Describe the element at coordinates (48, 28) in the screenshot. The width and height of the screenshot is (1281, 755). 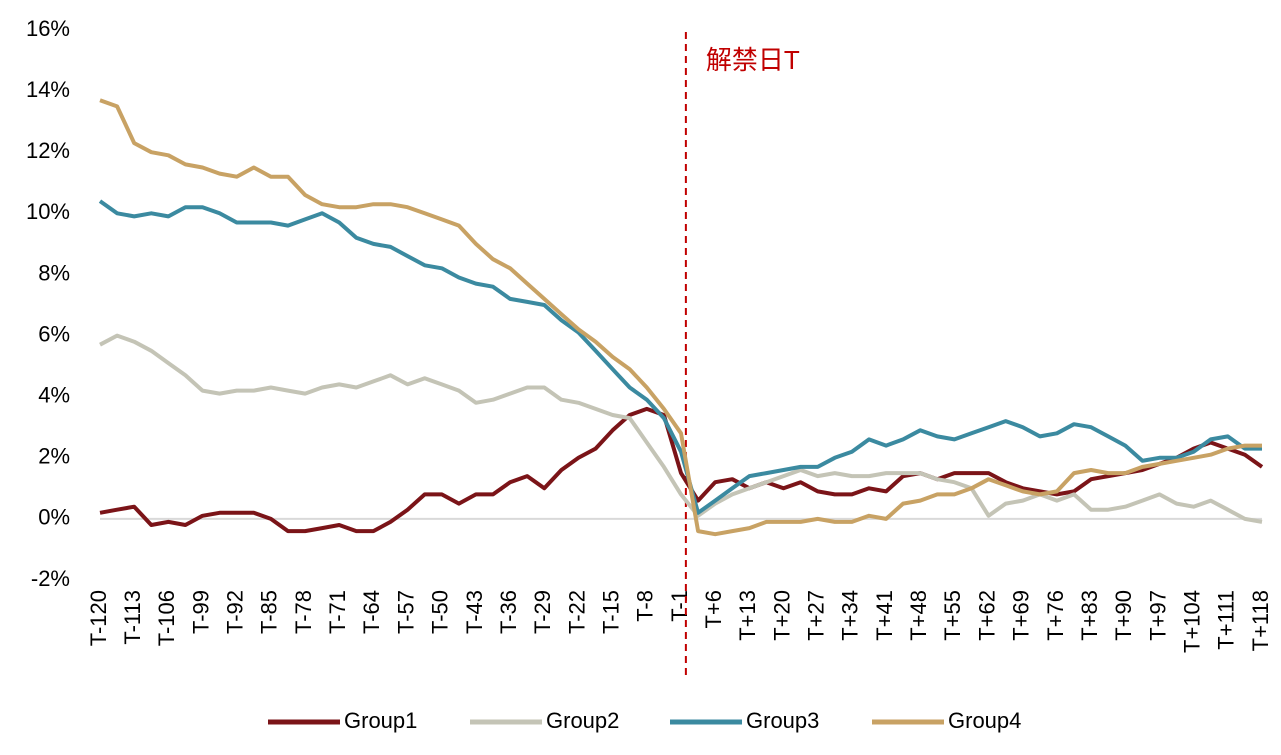
I see `y-tick-label: 16%` at that location.